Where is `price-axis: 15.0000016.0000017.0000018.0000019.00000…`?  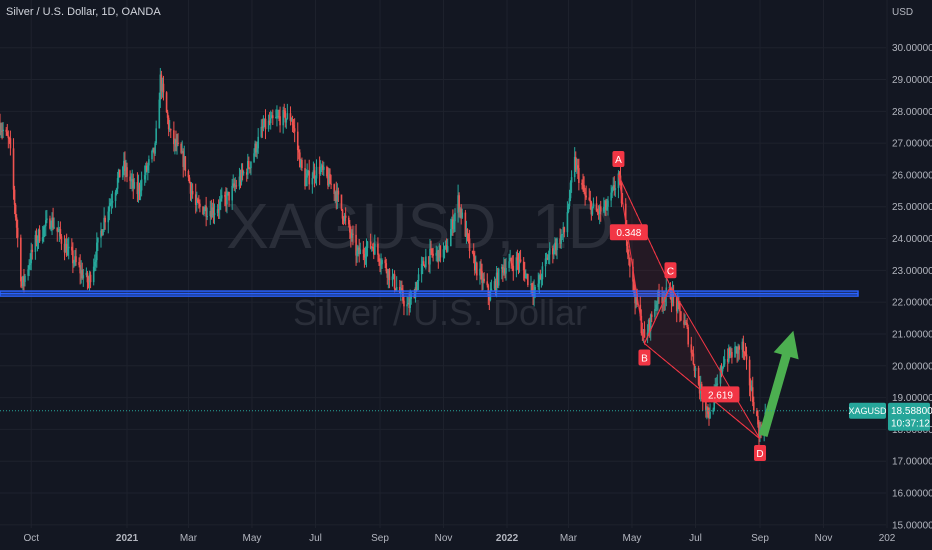
price-axis: 15.0000016.0000017.0000018.0000019.00000… is located at coordinates (910, 287).